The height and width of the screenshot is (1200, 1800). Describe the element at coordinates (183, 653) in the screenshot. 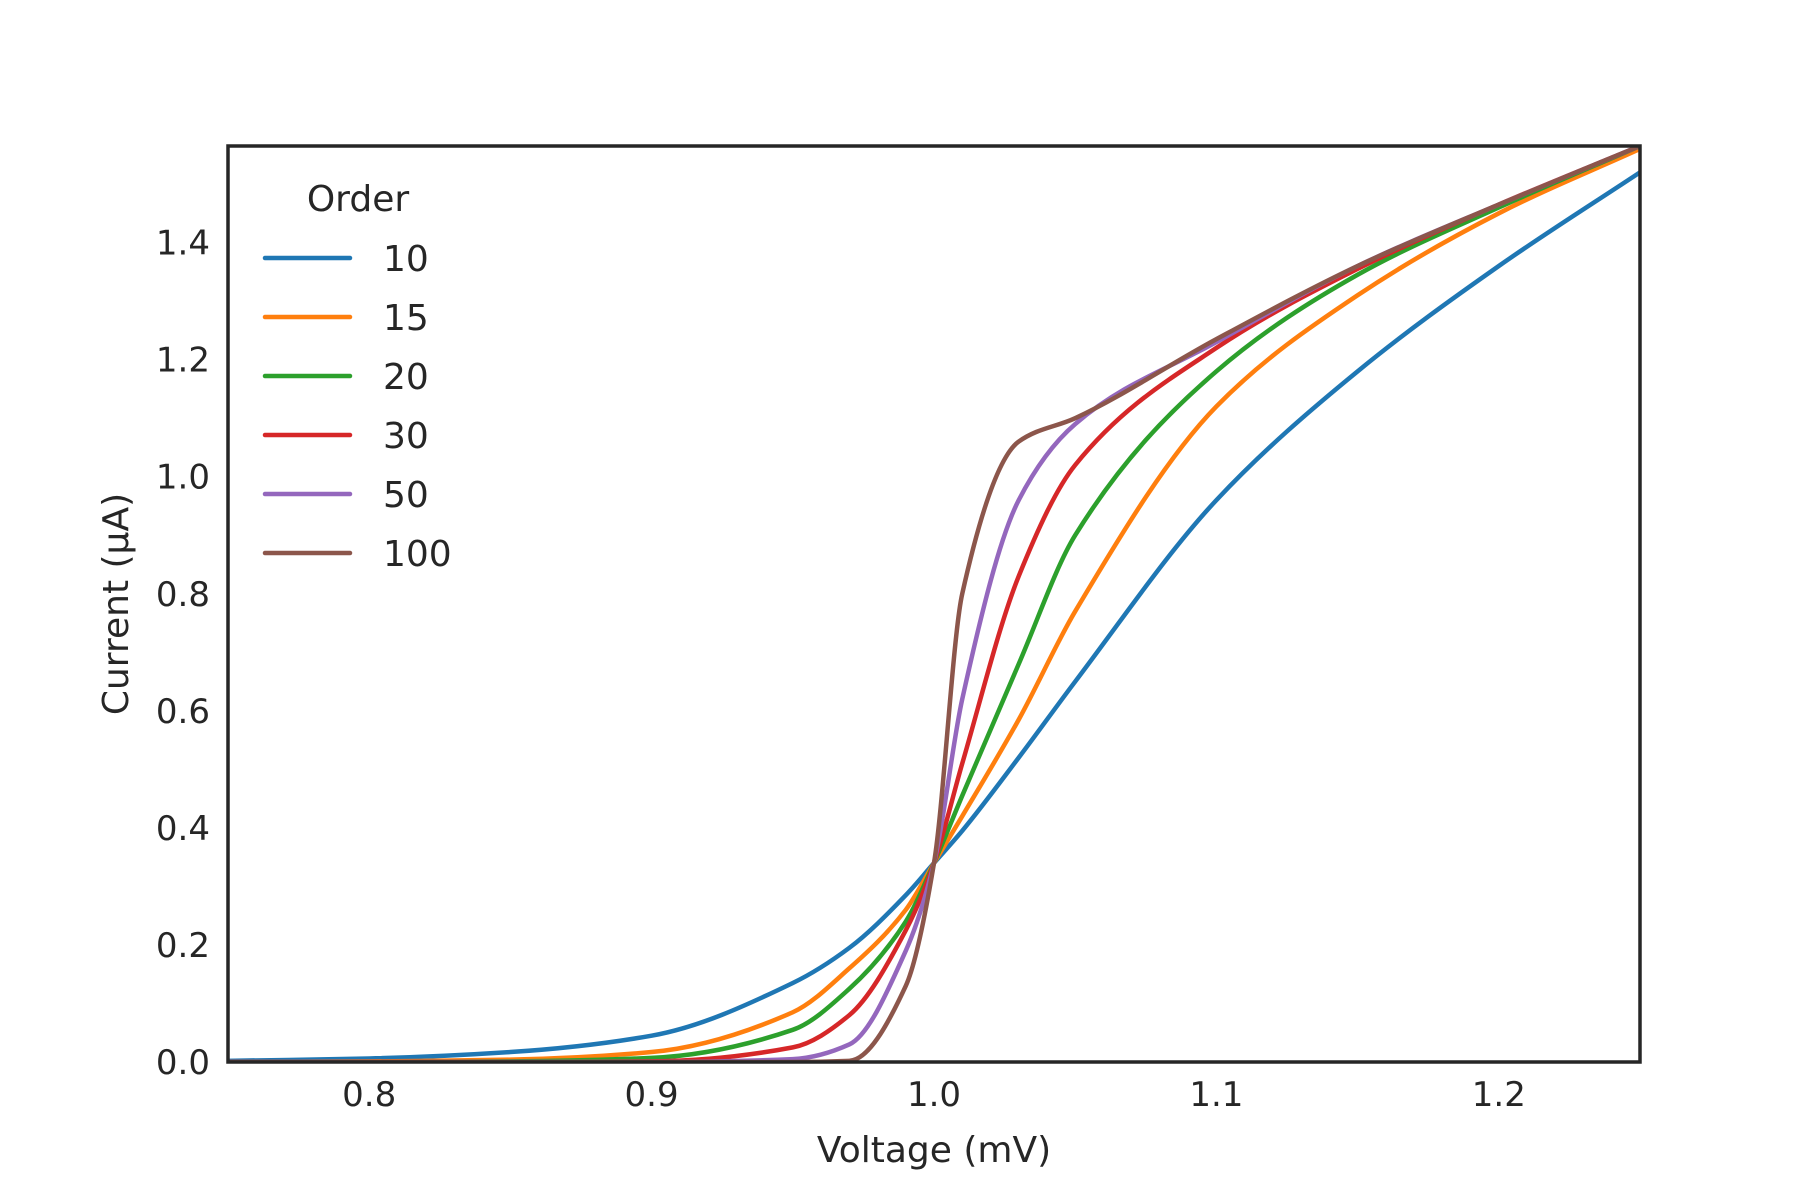

I see `y-axis-ticks: 0.0 0.2 0.4 0.6 0.8 1.0 1.2 1.4` at that location.